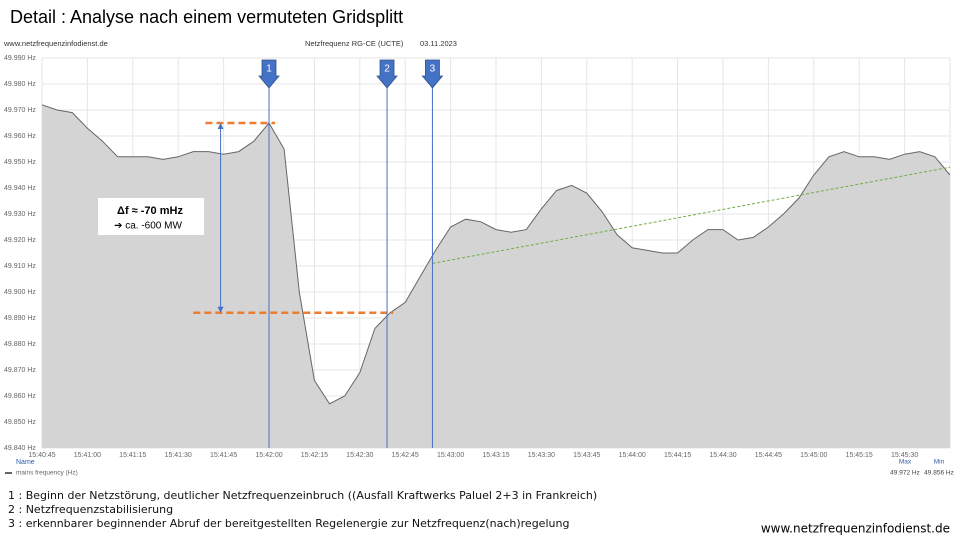  What do you see at coordinates (55, 43) in the screenshot?
I see `source: www.netzfrequenzinfodienst.de` at bounding box center [55, 43].